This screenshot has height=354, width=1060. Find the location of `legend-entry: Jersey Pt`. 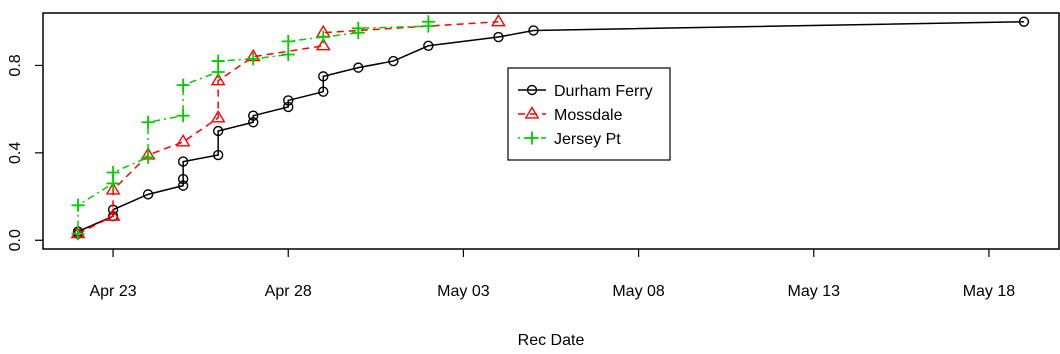

legend-entry: Jersey Pt is located at coordinates (569, 139).